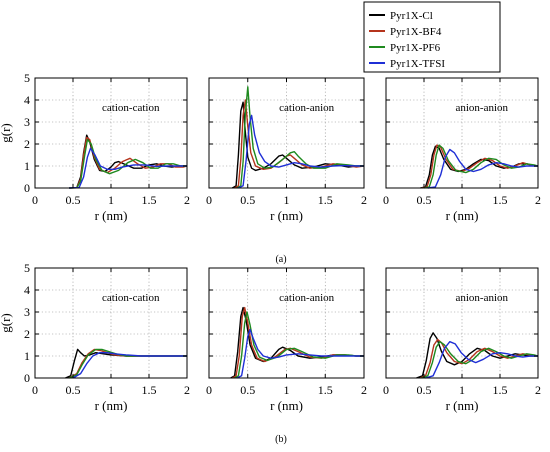 This screenshot has width=550, height=452. I want to click on caption-a: (a), so click(280, 259).